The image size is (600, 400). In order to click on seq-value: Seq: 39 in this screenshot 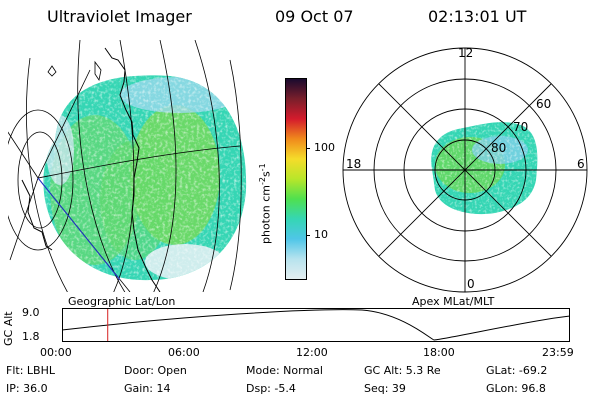, I will do `click(385, 388)`.